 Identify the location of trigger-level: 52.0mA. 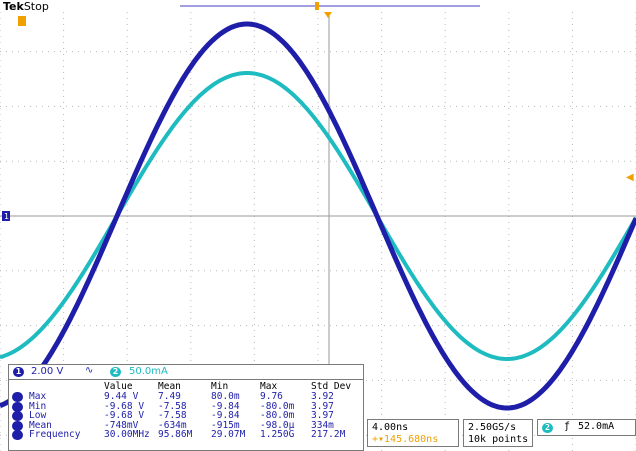
(596, 426).